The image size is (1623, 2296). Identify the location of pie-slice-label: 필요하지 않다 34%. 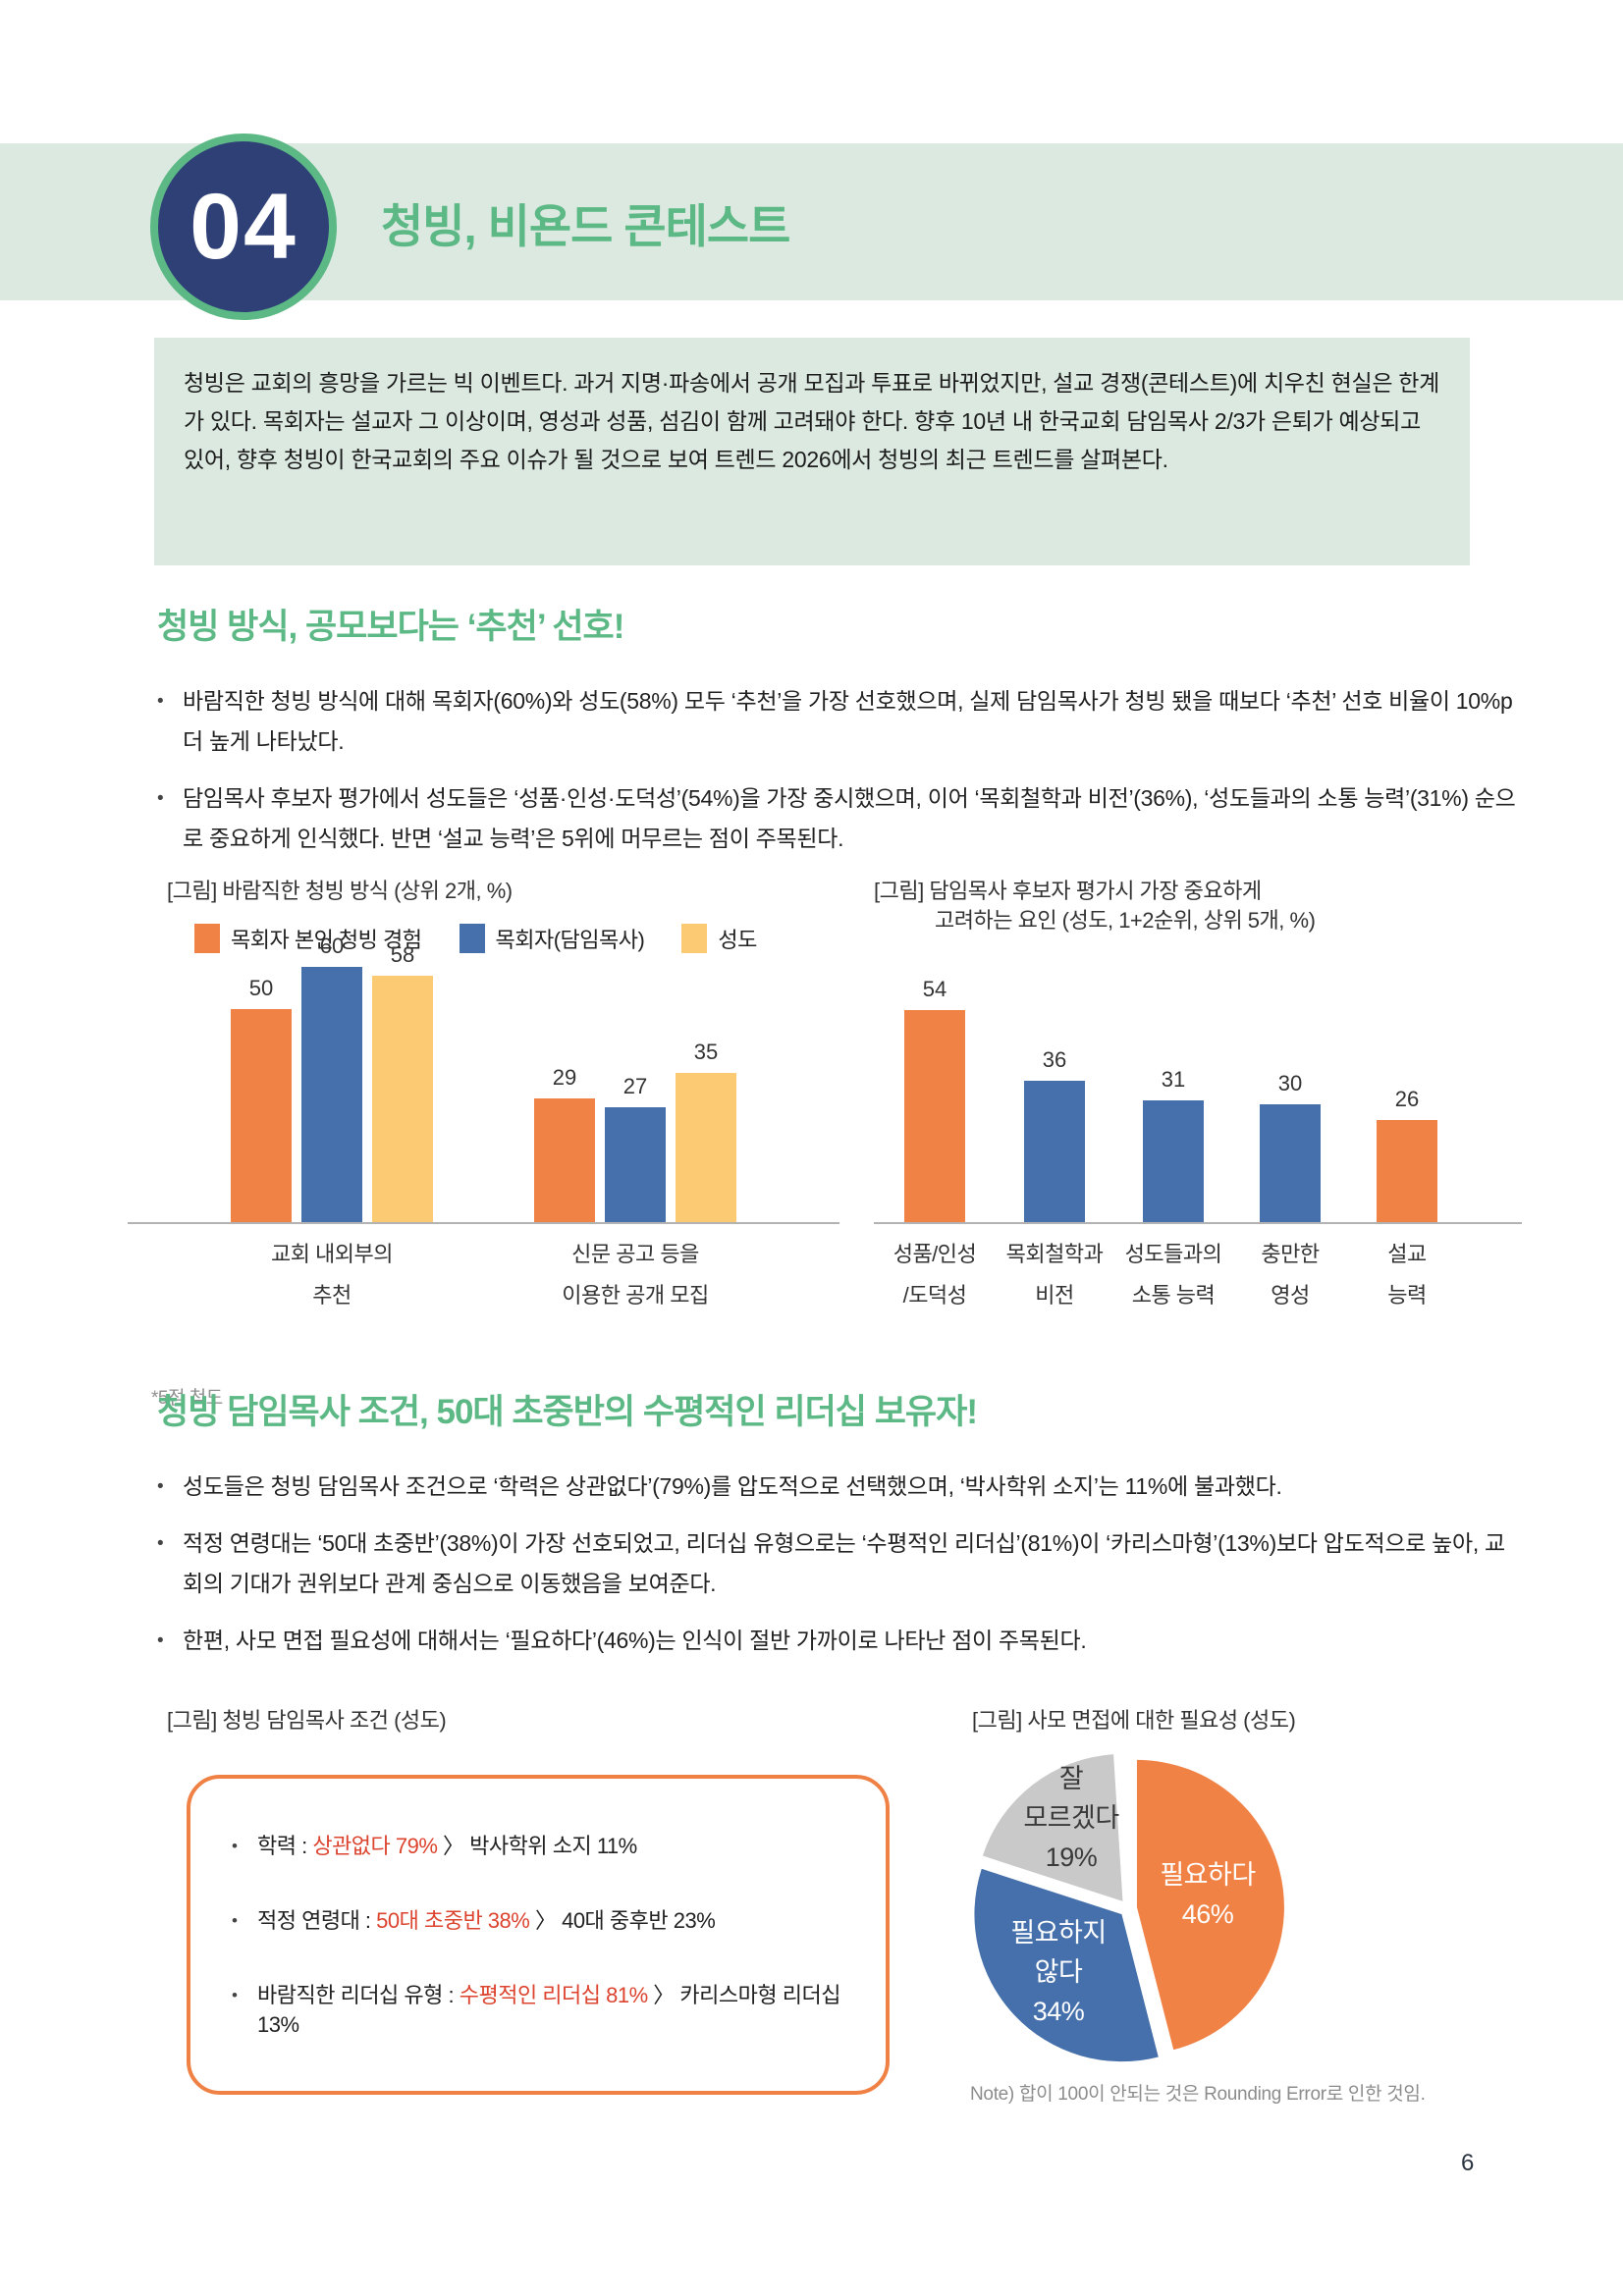
(1058, 1972).